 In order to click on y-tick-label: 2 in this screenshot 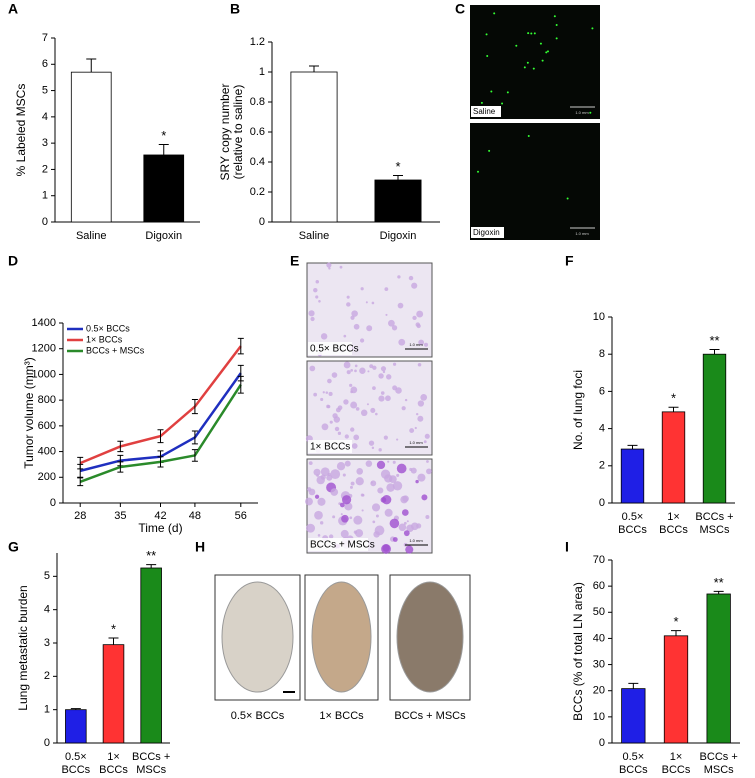, I will do `click(602, 466)`.